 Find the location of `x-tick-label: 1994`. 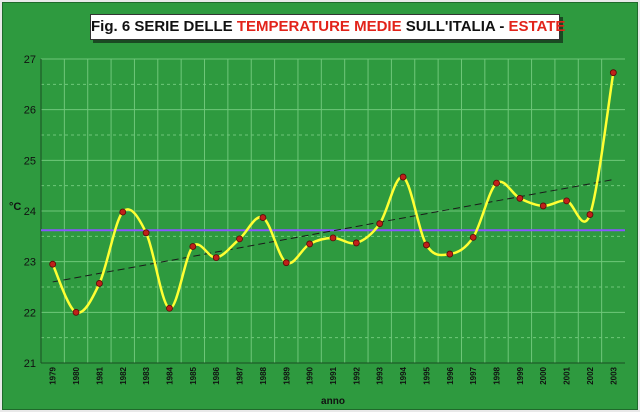

x-tick-label: 1994 is located at coordinates (403, 375).